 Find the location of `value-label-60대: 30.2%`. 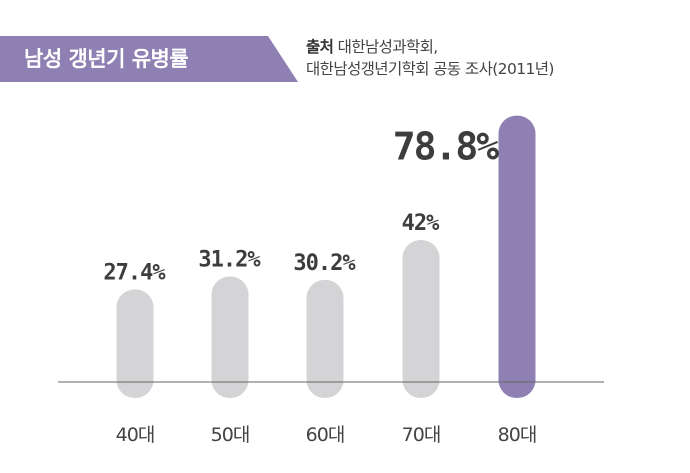

value-label-60대: 30.2% is located at coordinates (324, 263).